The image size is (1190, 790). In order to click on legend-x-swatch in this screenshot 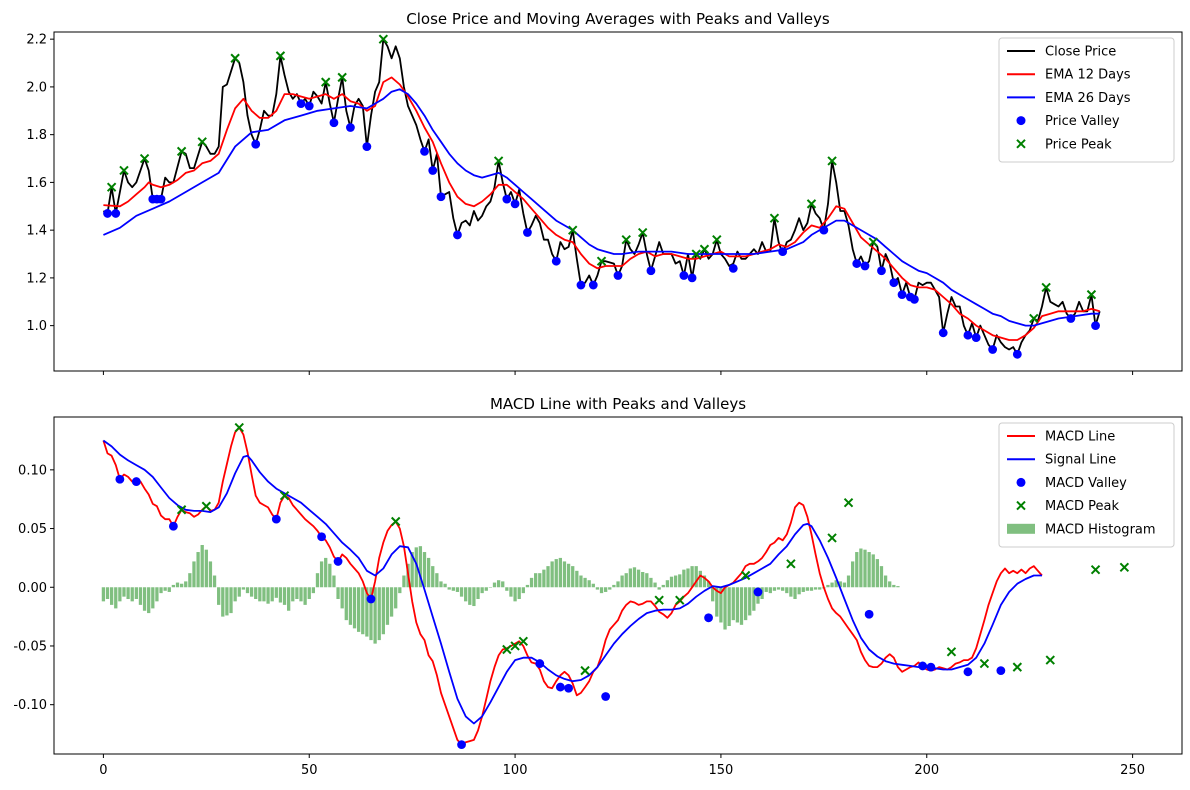, I will do `click(1021, 144)`.